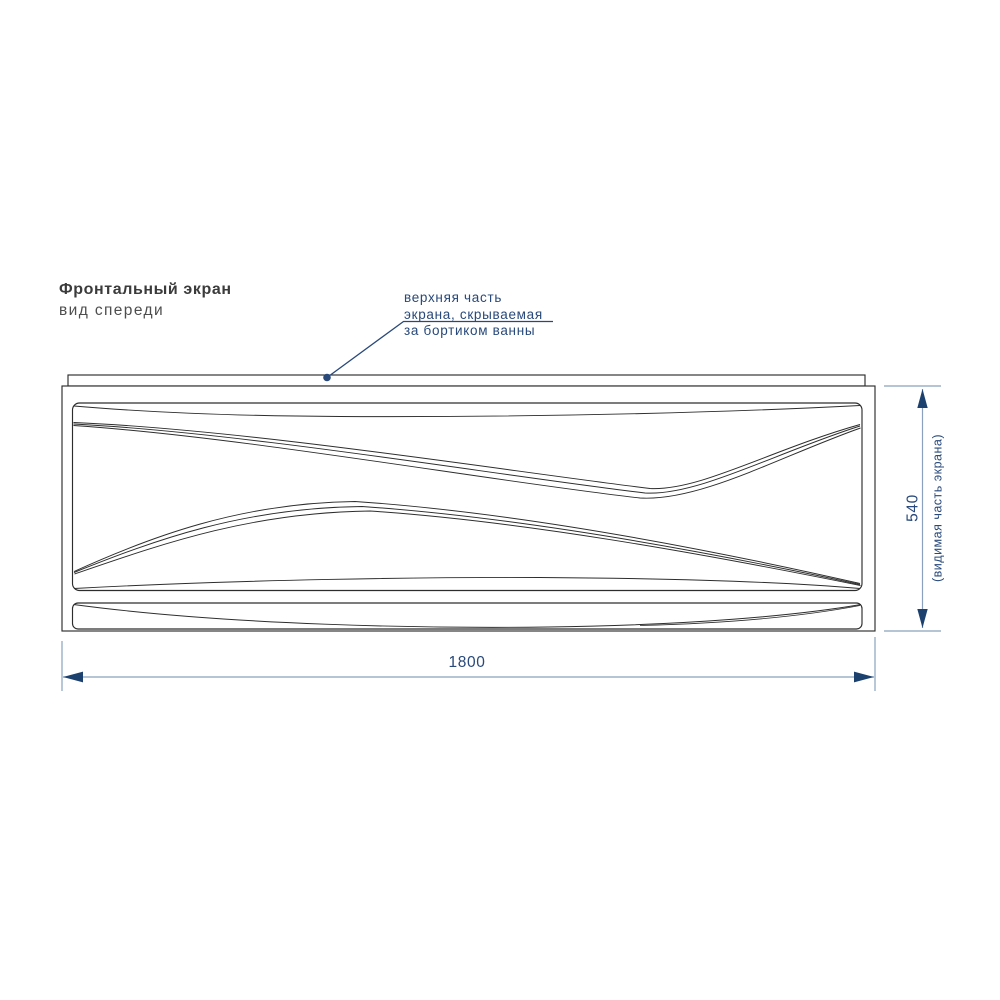 The height and width of the screenshot is (1000, 1000). I want to click on width-dimension: 1800, so click(468, 664).